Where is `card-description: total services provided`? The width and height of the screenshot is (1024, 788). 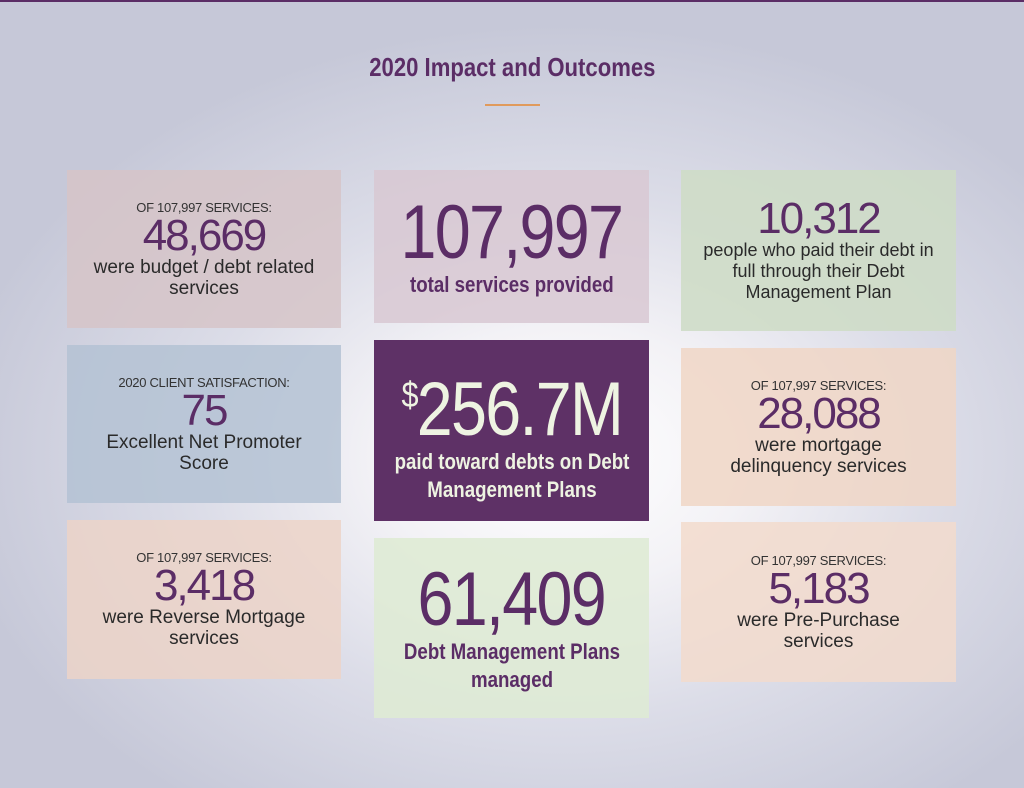 card-description: total services provided is located at coordinates (511, 284).